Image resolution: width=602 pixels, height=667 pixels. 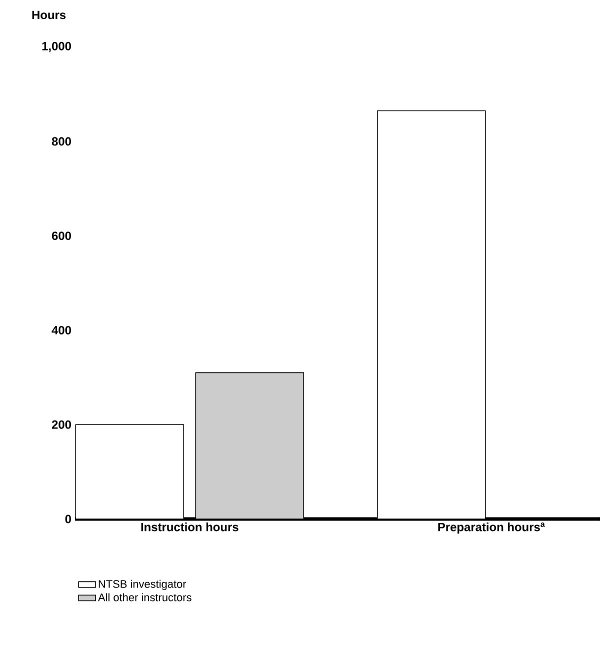 What do you see at coordinates (62, 330) in the screenshot?
I see `y-tick-label: 400` at bounding box center [62, 330].